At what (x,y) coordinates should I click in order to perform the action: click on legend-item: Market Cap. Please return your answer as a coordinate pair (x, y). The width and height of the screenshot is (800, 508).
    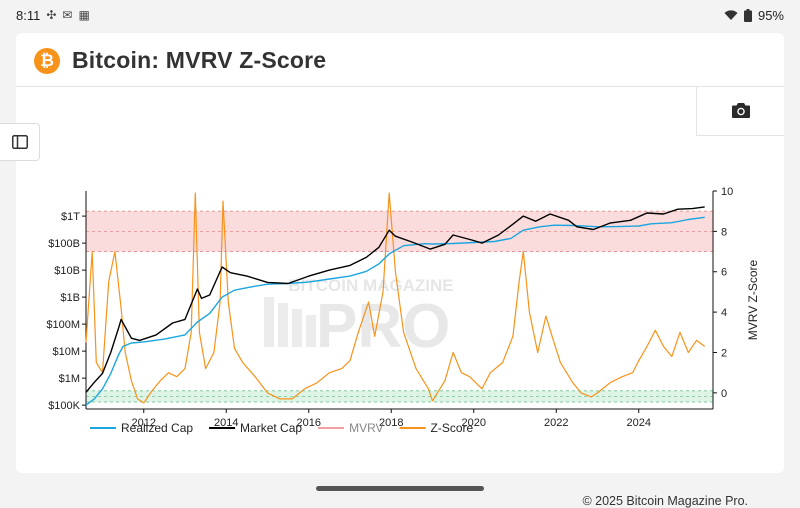
    Looking at the image, I should click on (255, 428).